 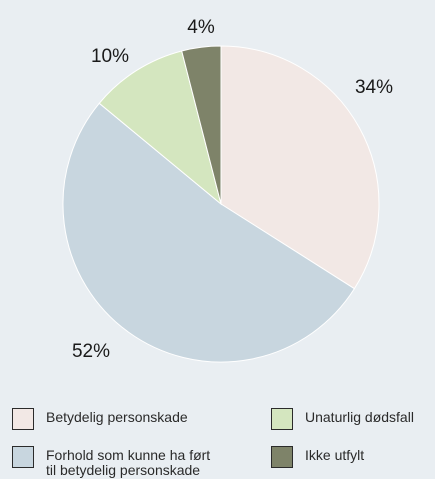 What do you see at coordinates (23, 457) in the screenshot?
I see `legend-swatch-forhold` at bounding box center [23, 457].